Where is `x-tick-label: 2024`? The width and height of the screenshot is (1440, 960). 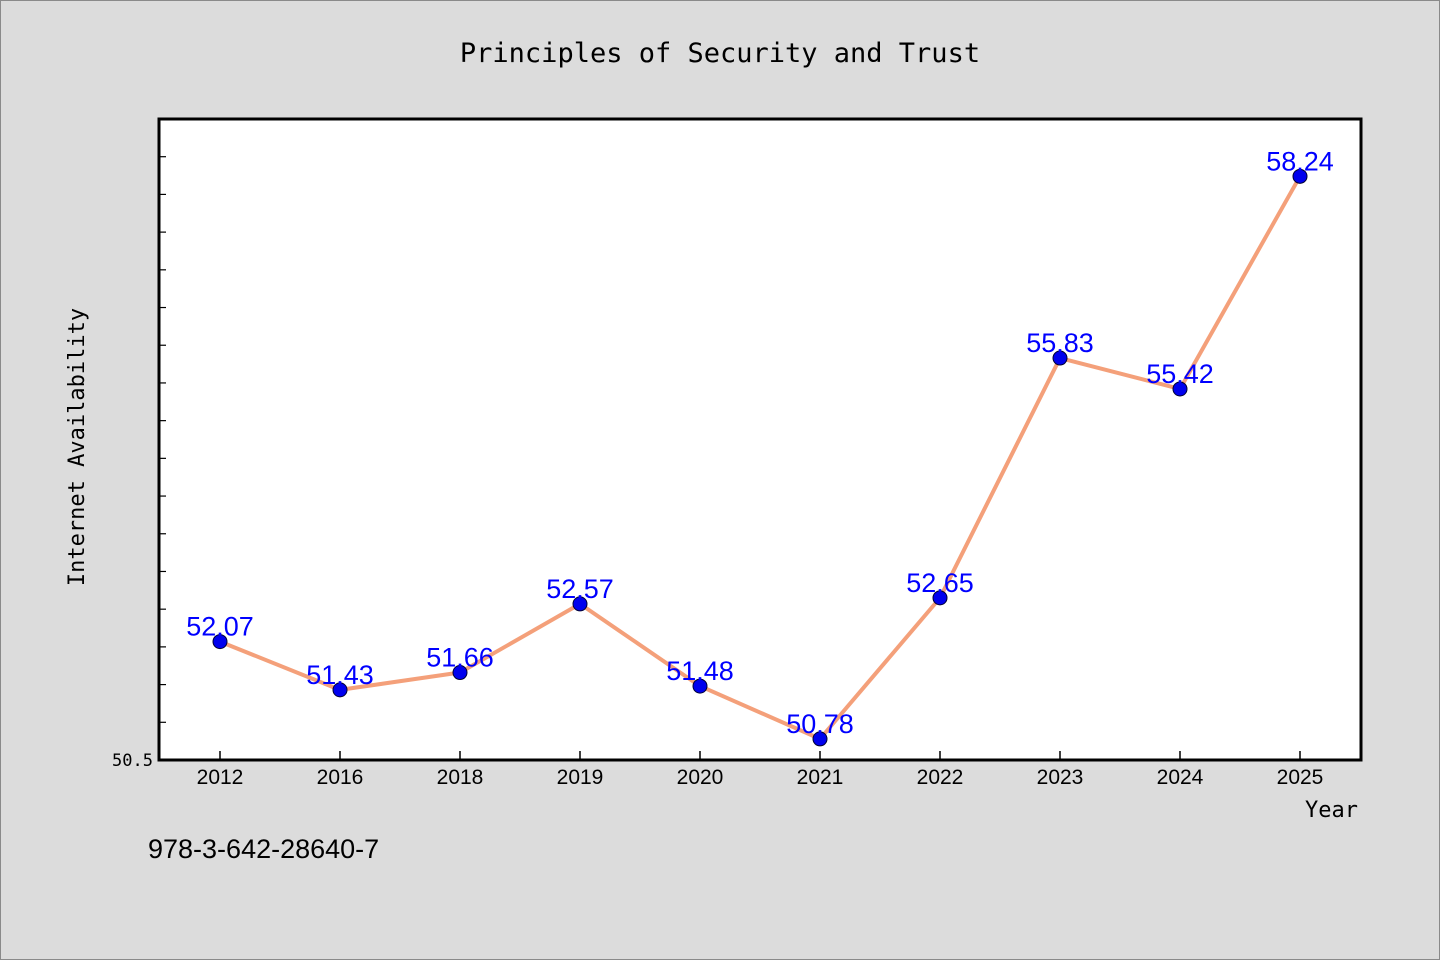 x-tick-label: 2024 is located at coordinates (1180, 777).